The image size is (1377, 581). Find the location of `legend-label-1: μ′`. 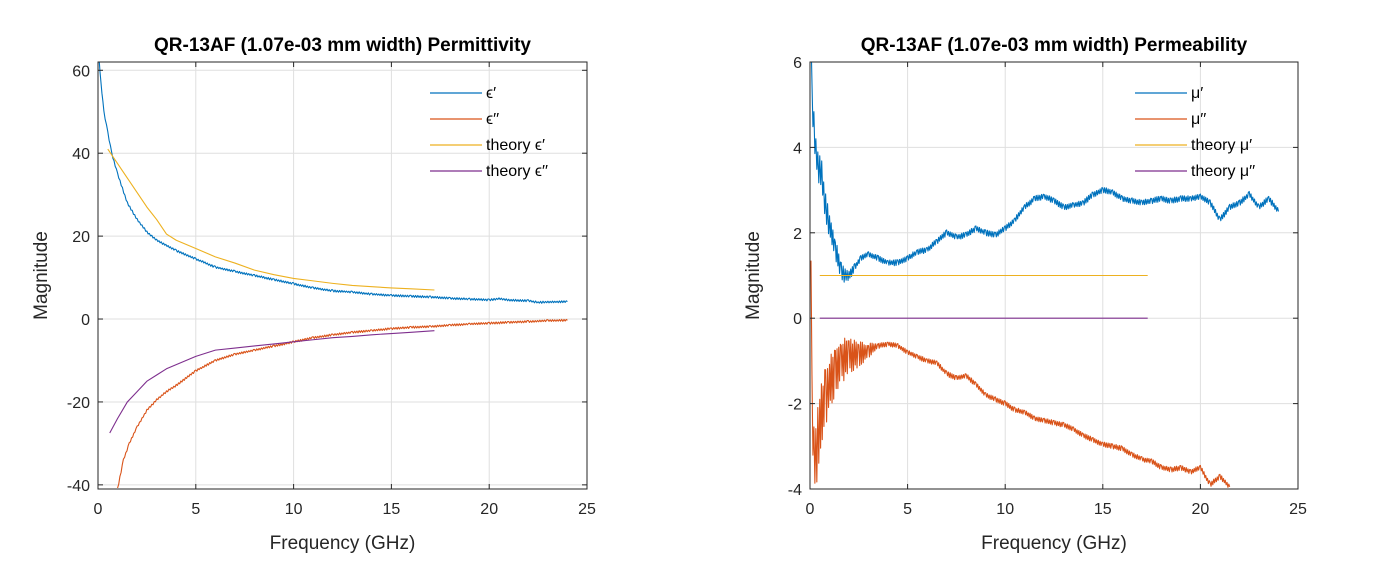

legend-label-1: μ′ is located at coordinates (1197, 93).